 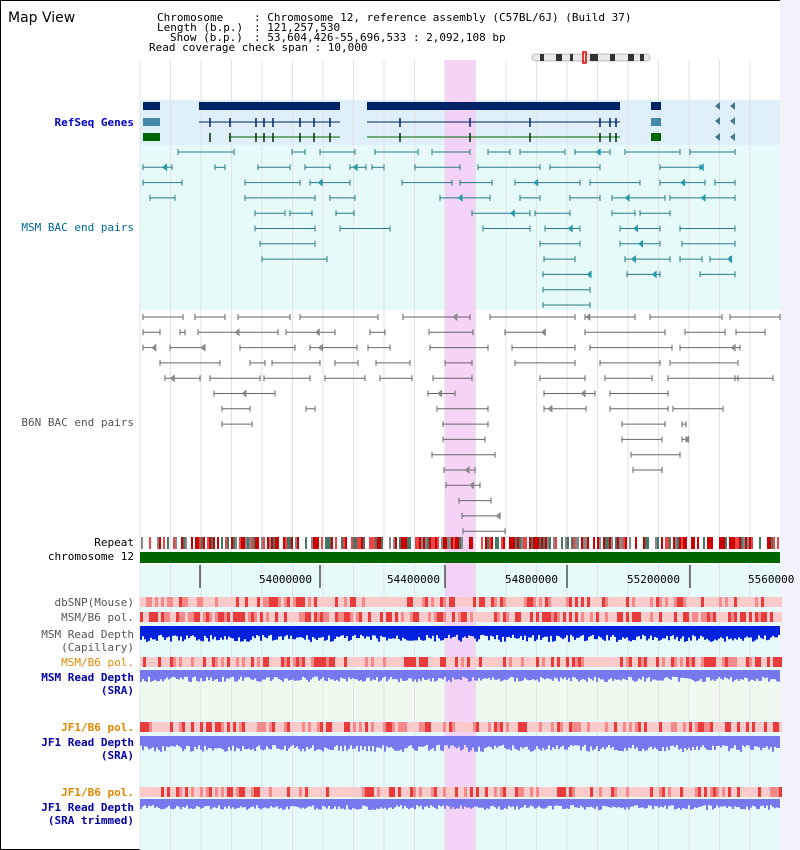 What do you see at coordinates (87, 677) in the screenshot?
I see `track-label-msm-depth-sra: MSM Read Depth` at bounding box center [87, 677].